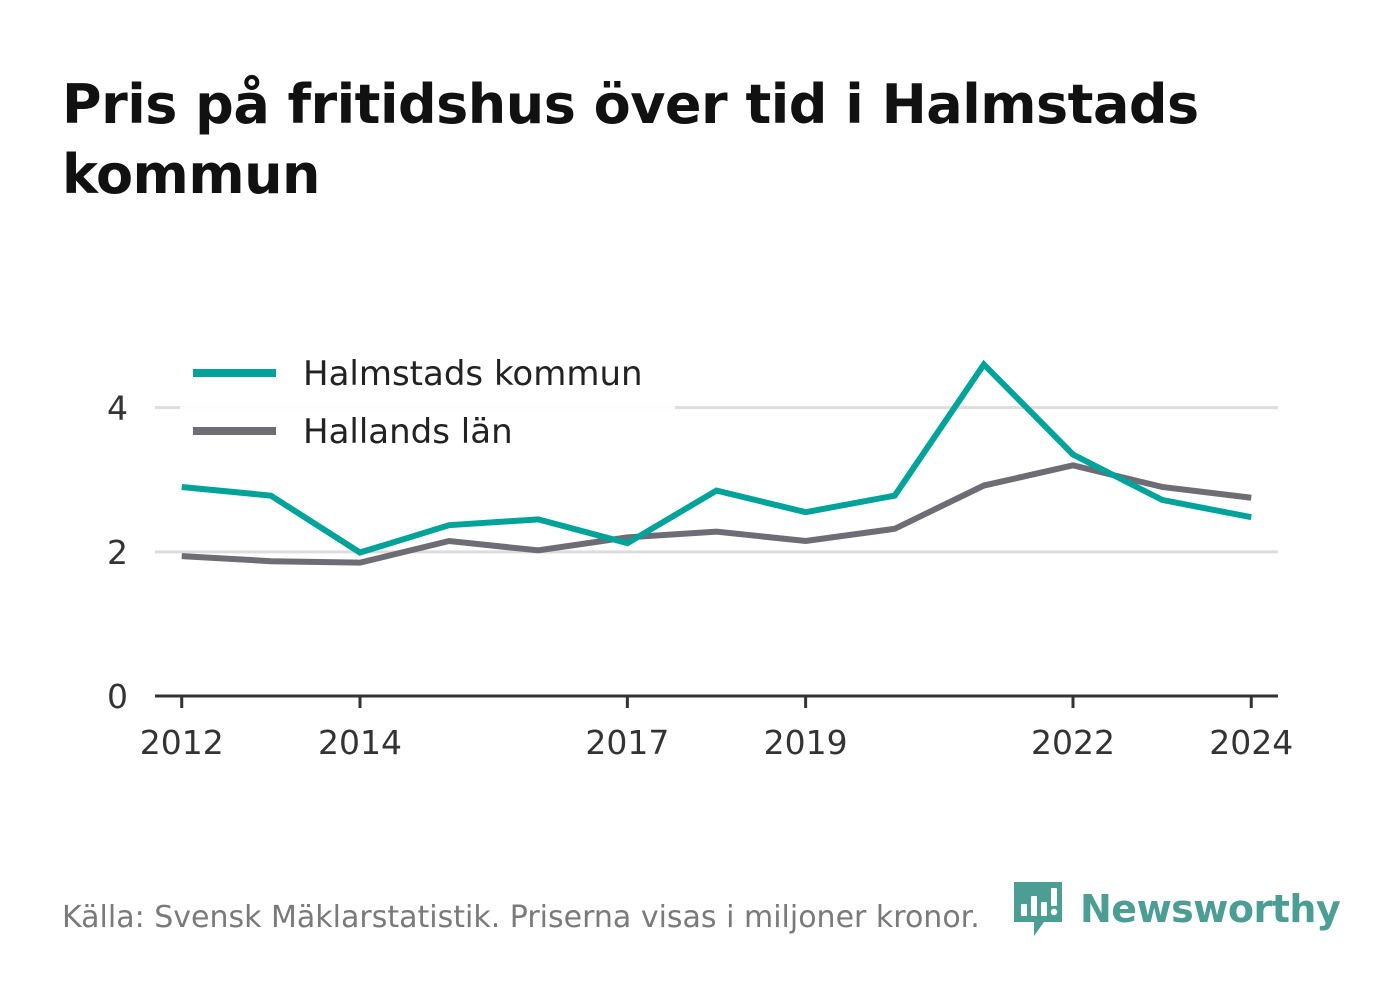 The image size is (1382, 999). I want to click on x-tick-label: 2012, so click(182, 742).